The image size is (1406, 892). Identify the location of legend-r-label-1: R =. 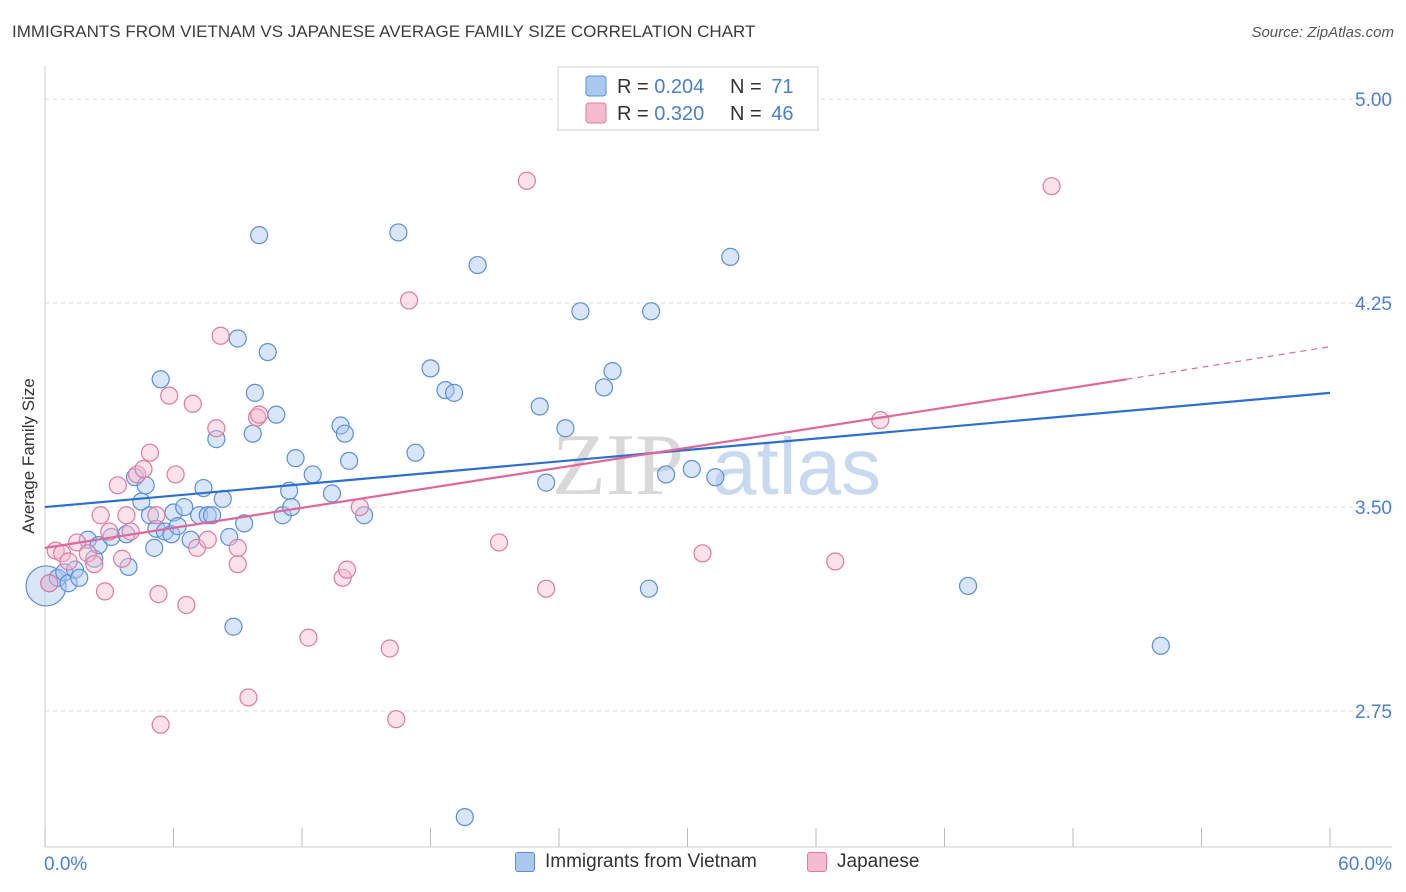
(635, 87).